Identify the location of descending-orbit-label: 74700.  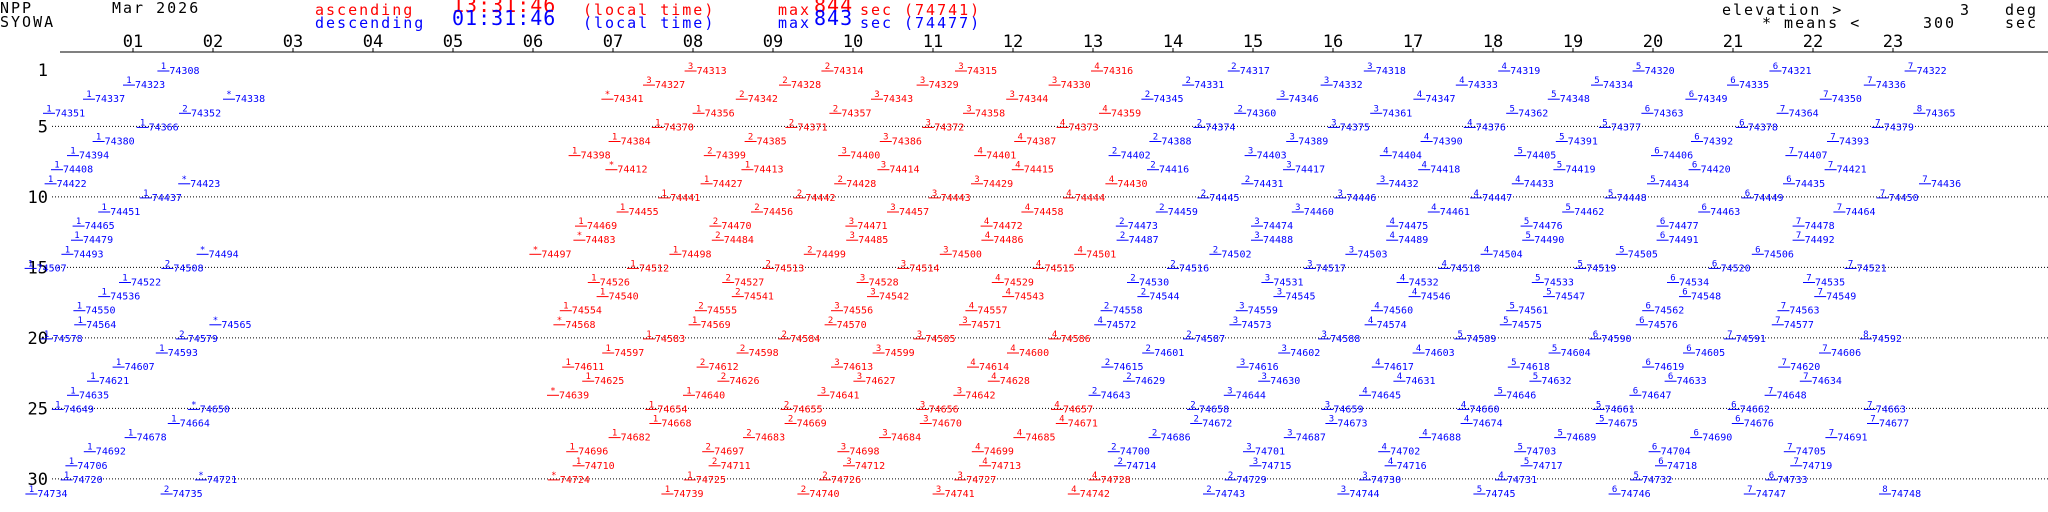
(1135, 452).